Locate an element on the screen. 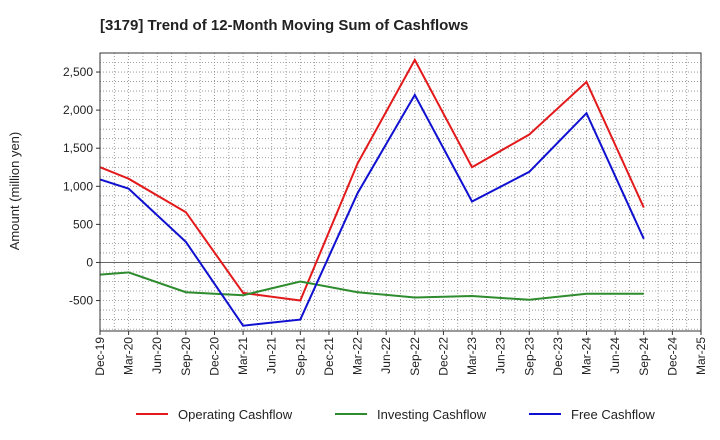 Image resolution: width=720 pixels, height=440 pixels. y-tick-label: 1,500 is located at coordinates (78, 148).